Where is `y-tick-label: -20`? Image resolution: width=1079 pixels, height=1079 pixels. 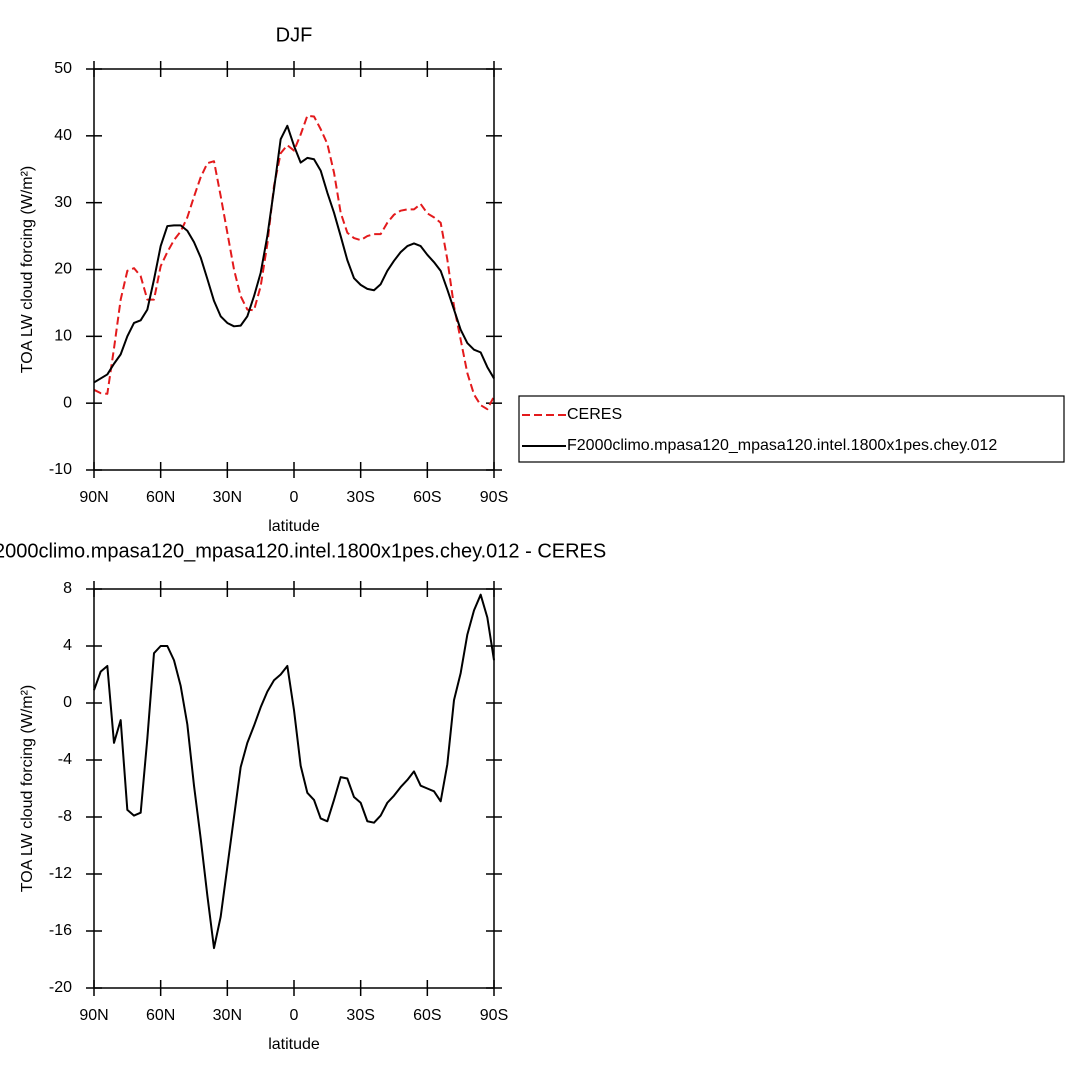 y-tick-label: -20 is located at coordinates (60, 987).